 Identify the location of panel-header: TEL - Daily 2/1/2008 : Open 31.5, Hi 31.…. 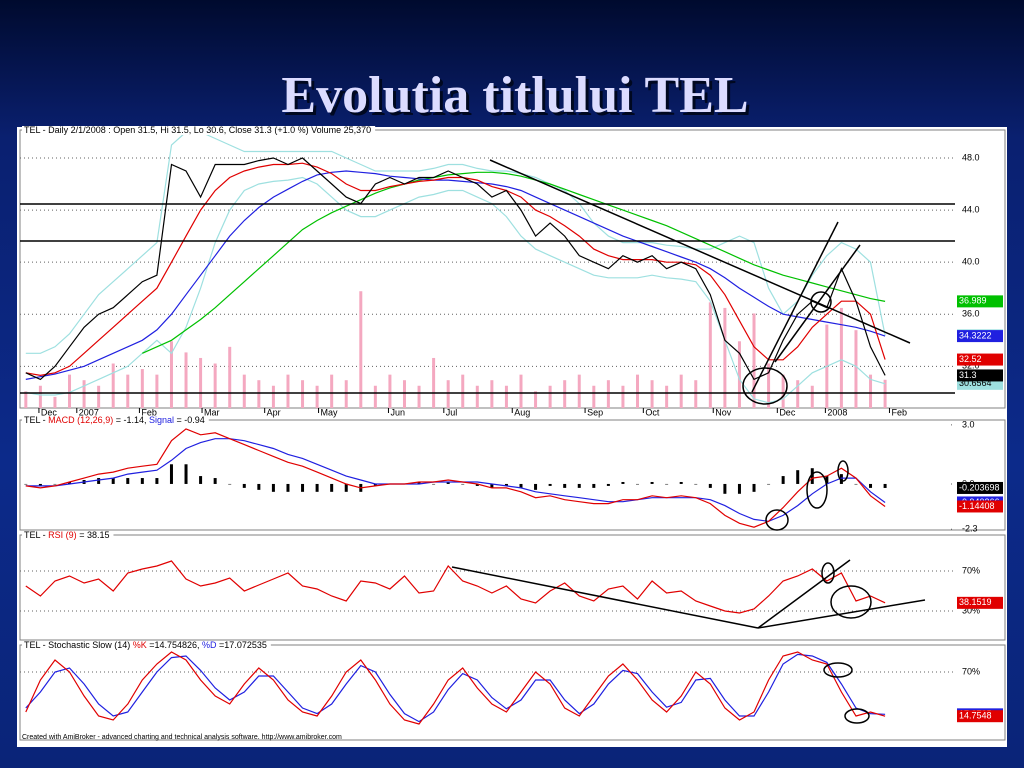
(197, 130).